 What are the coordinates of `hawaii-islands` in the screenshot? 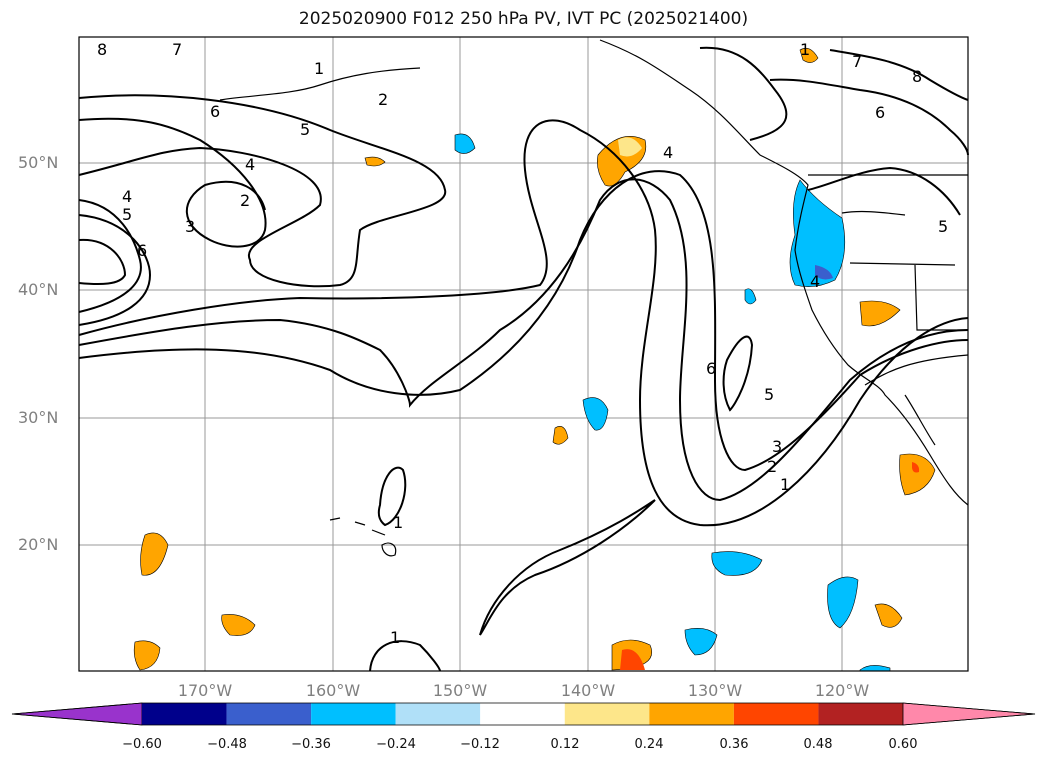 It's located at (363, 537).